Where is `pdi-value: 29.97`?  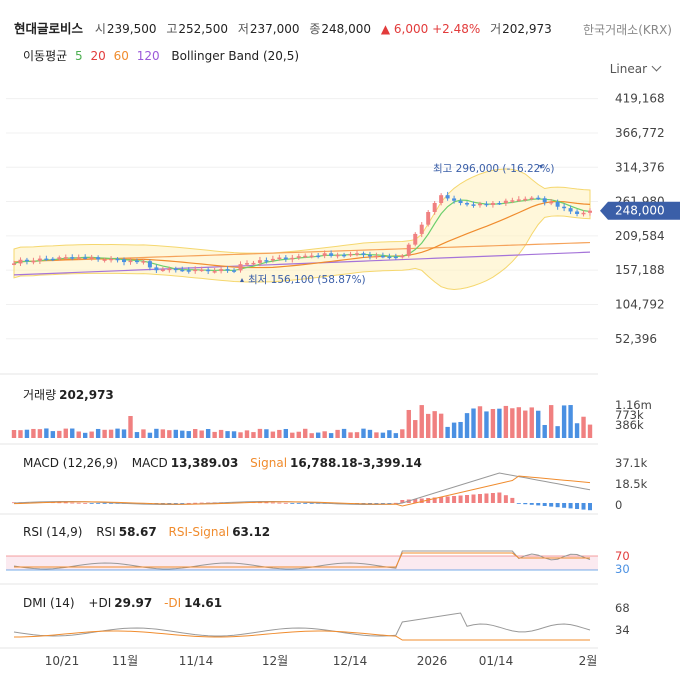
pdi-value: 29.97 is located at coordinates (133, 603).